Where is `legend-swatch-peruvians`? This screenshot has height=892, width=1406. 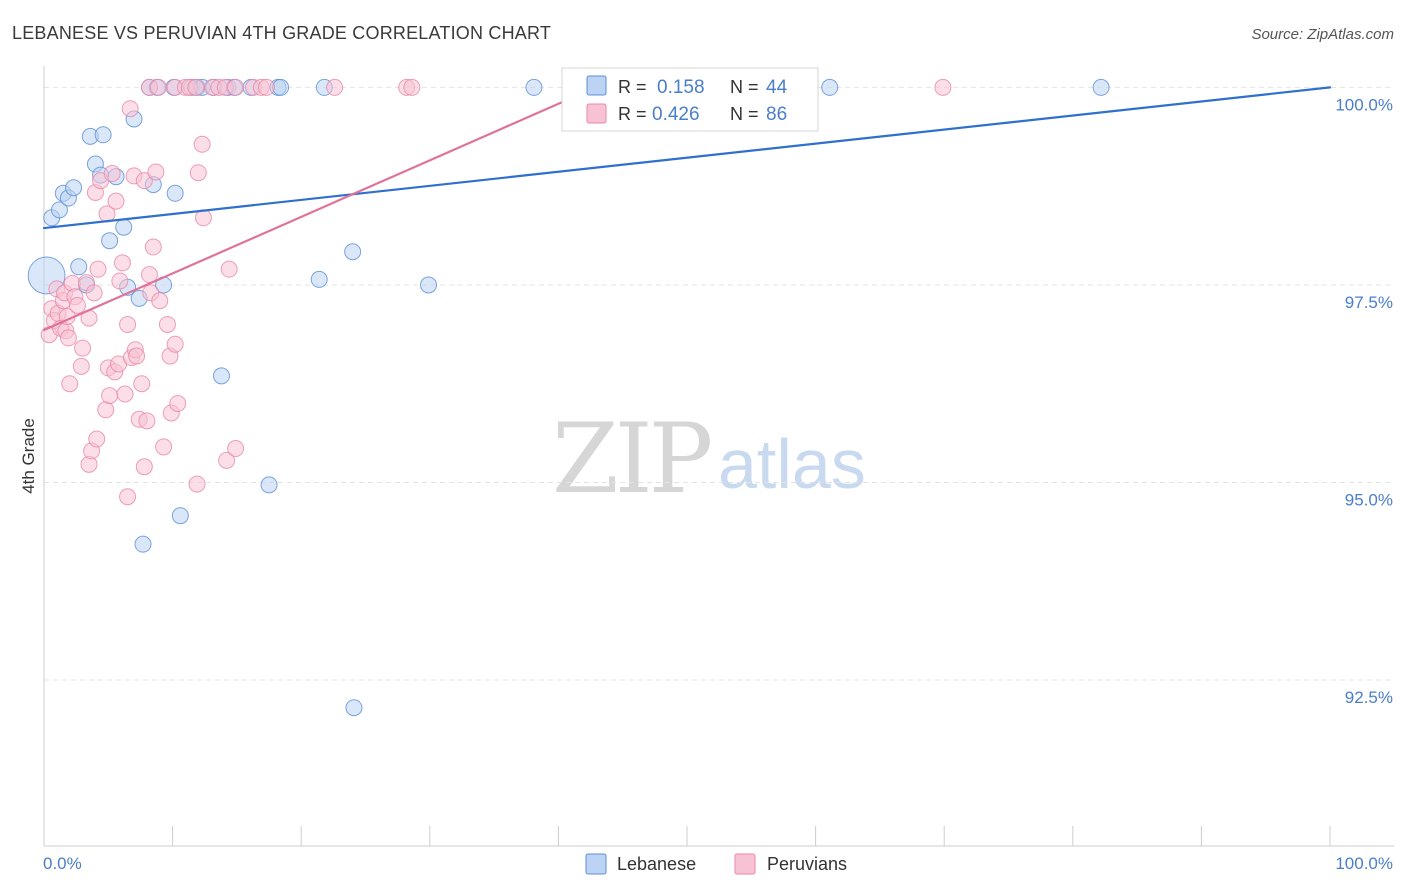
legend-swatch-peruvians is located at coordinates (596, 113).